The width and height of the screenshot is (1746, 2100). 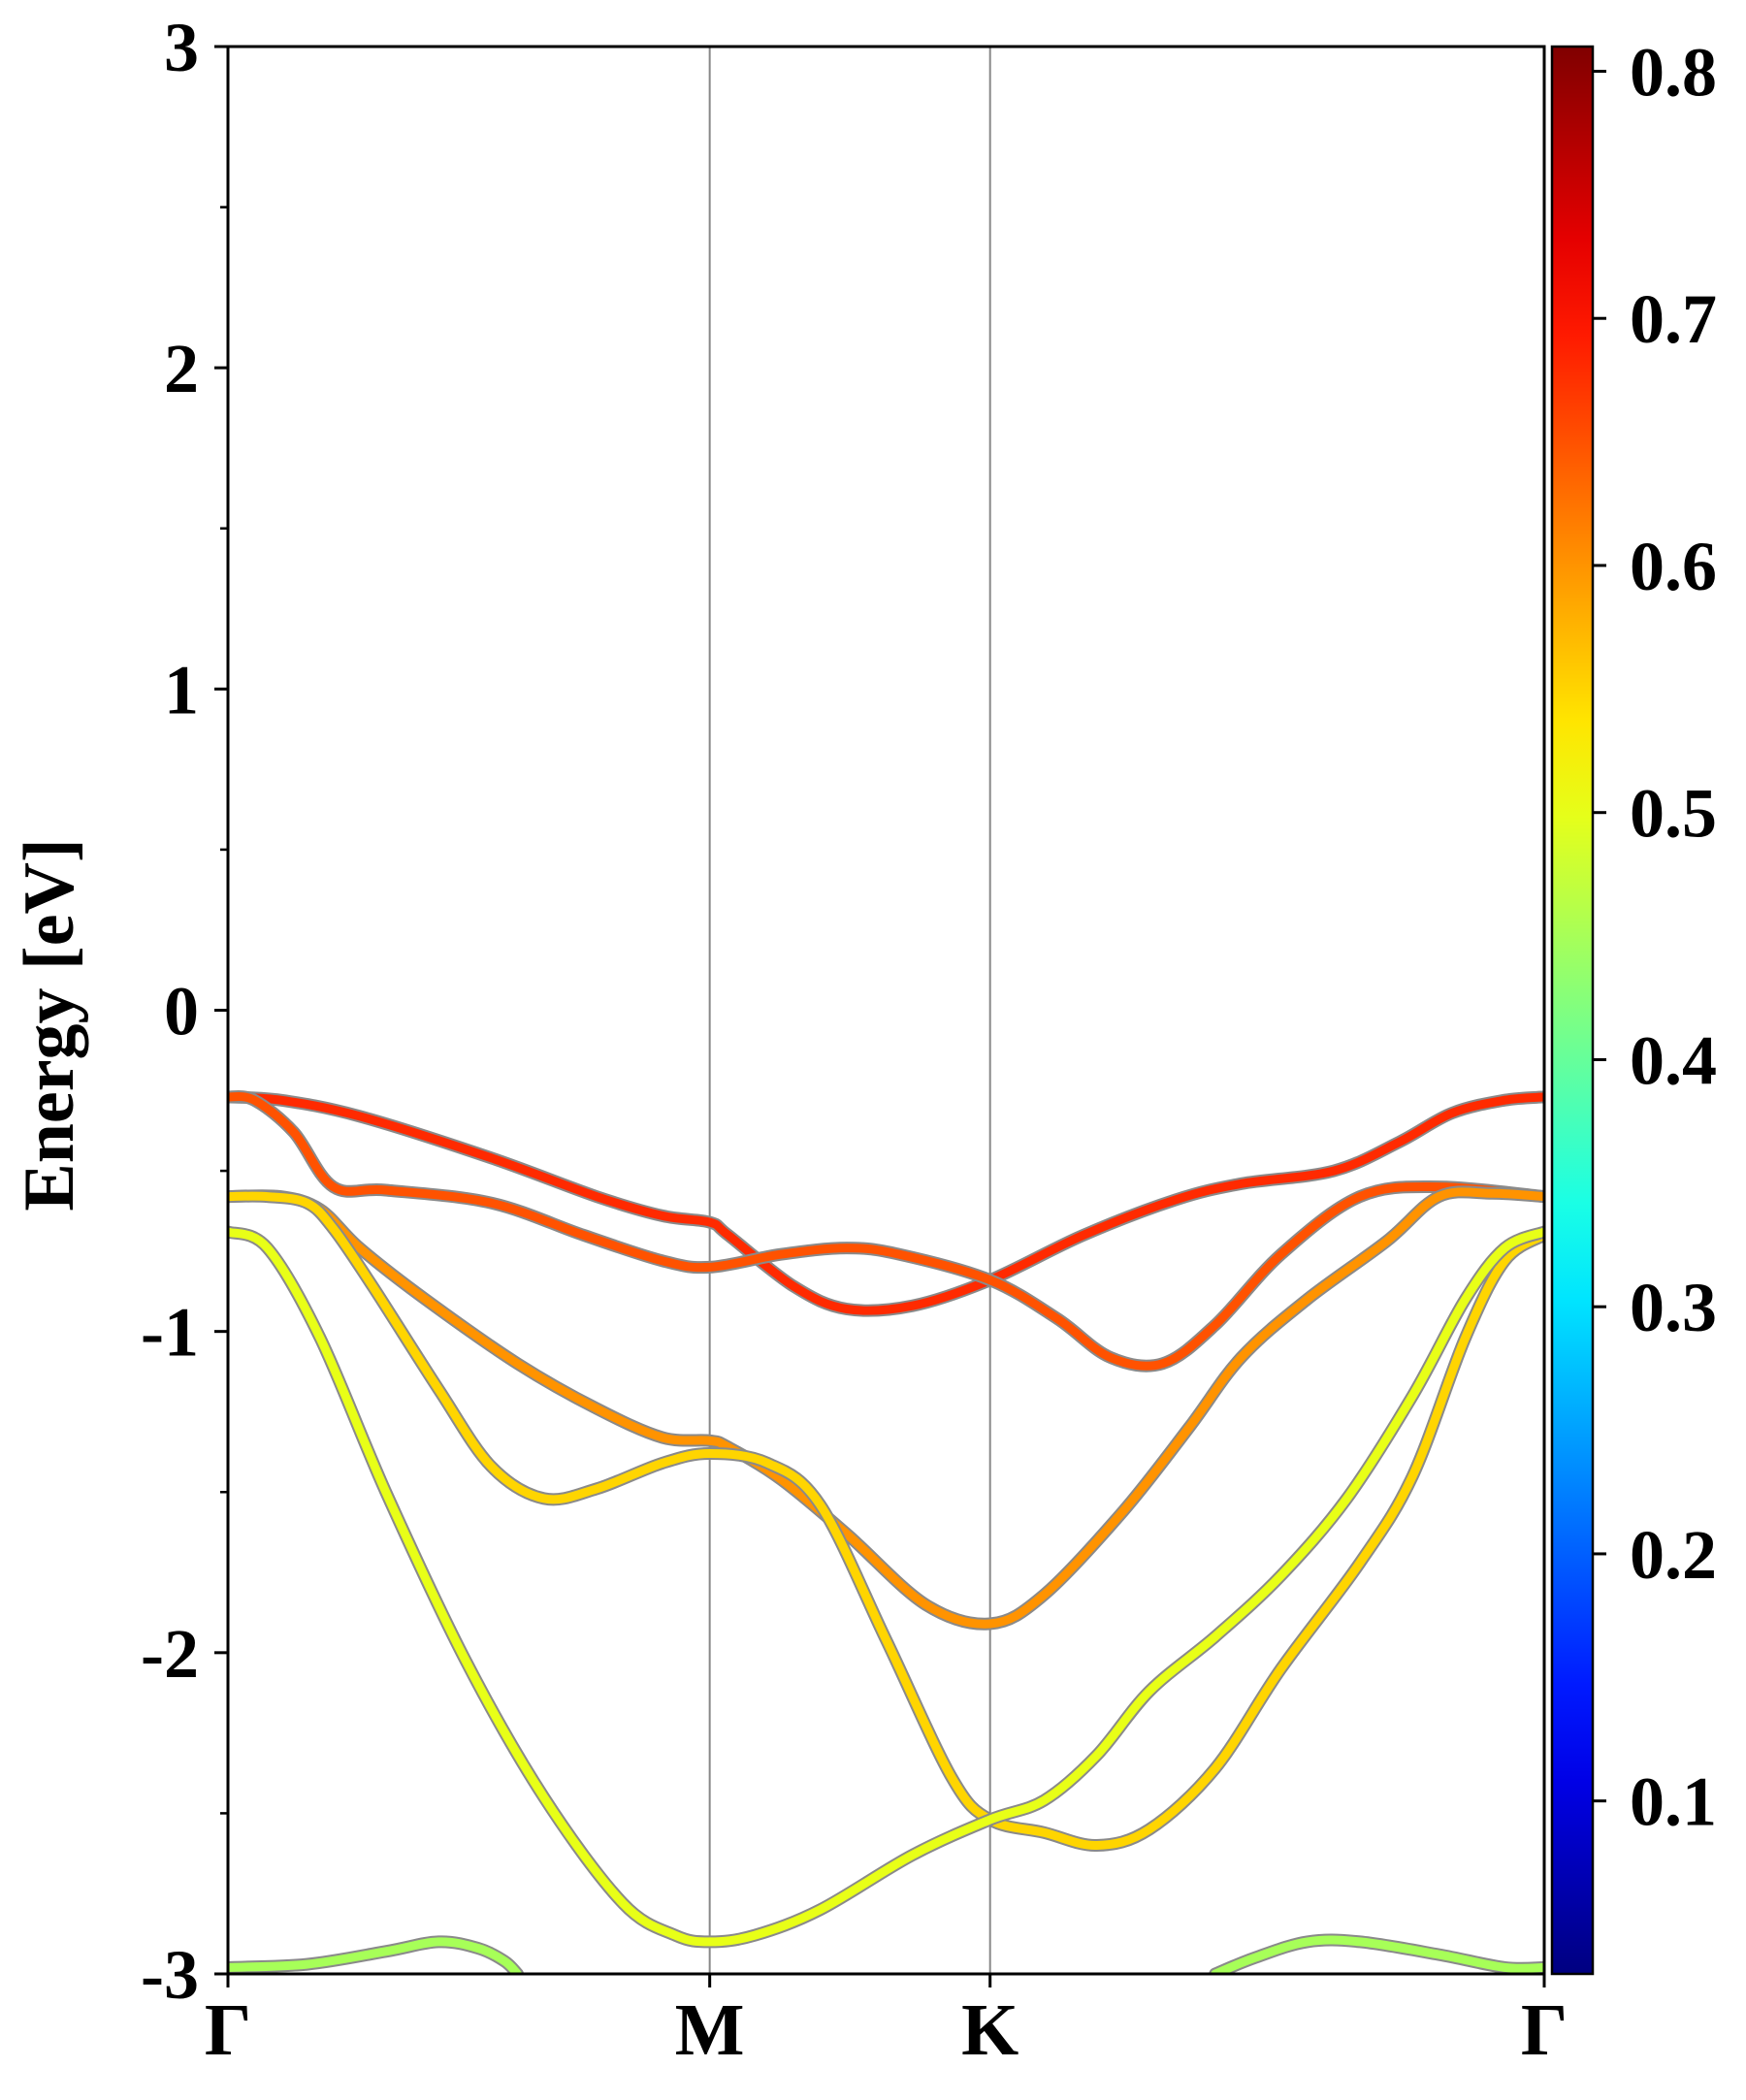 What do you see at coordinates (49, 1024) in the screenshot?
I see `y-axis-label: Energy [eV]` at bounding box center [49, 1024].